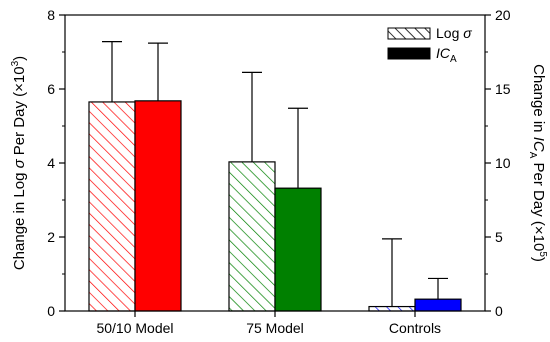 The image size is (550, 342). Describe the element at coordinates (537, 163) in the screenshot. I see `right-axis-title: Change in ICA Per Day (×105)` at that location.